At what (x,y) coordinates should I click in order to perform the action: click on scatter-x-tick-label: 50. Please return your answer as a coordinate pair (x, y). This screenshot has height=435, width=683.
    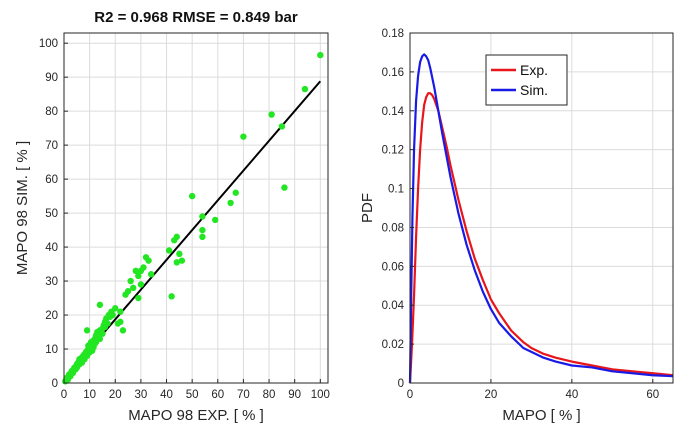
    Looking at the image, I should click on (192, 395).